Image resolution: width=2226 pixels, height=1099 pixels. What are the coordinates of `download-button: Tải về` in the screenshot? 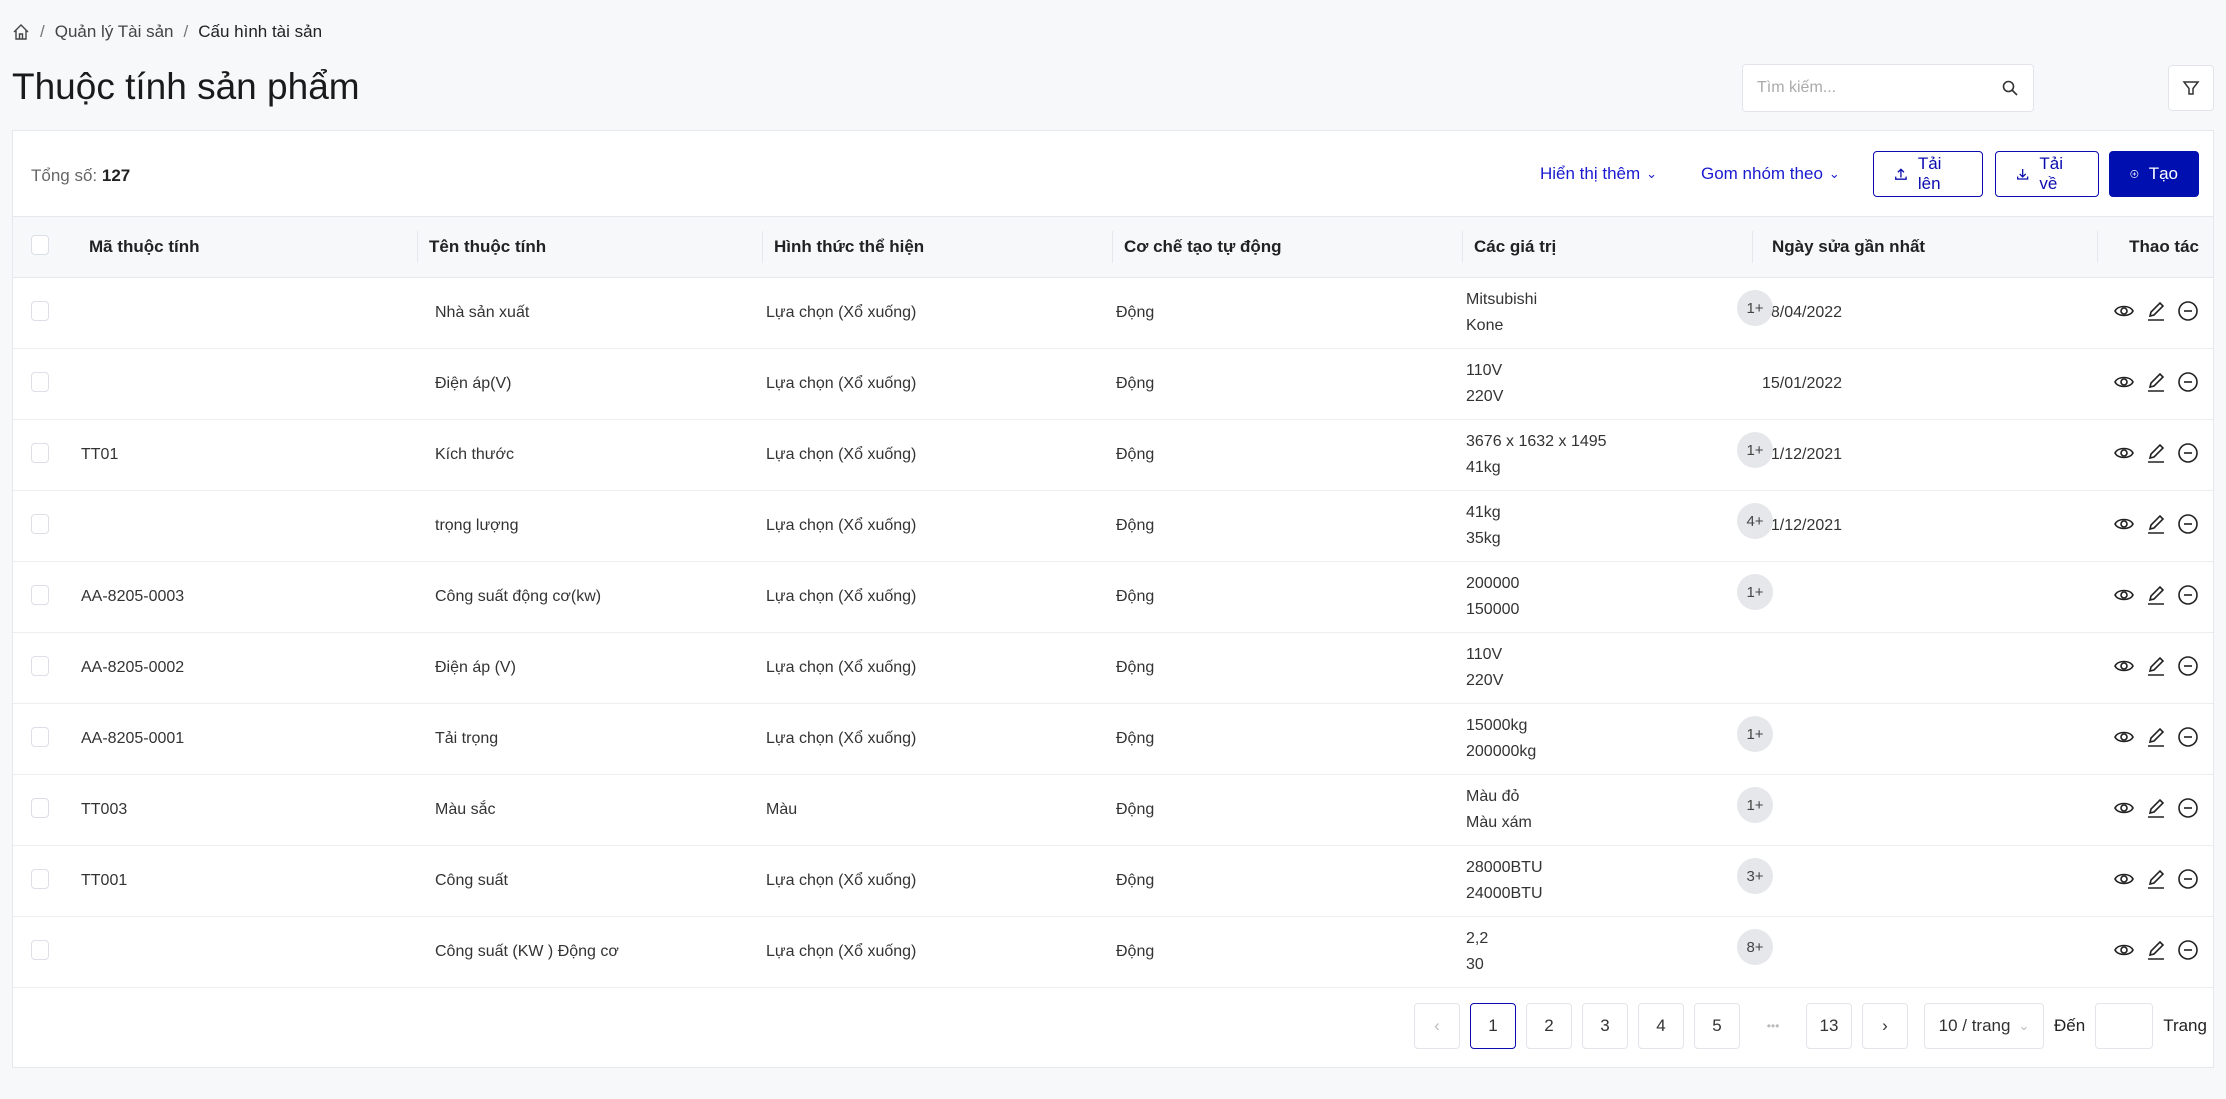 It's located at (2047, 174).